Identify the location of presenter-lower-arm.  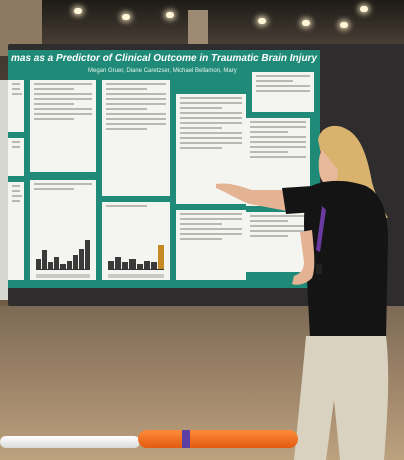
(303, 257).